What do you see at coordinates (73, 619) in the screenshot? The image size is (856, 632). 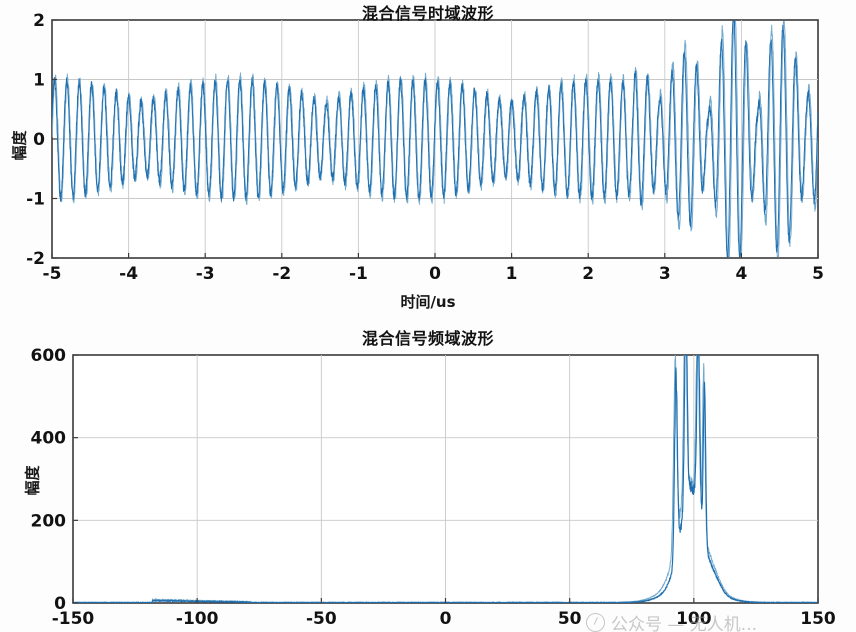 I see `x-tick-label: -150` at bounding box center [73, 619].